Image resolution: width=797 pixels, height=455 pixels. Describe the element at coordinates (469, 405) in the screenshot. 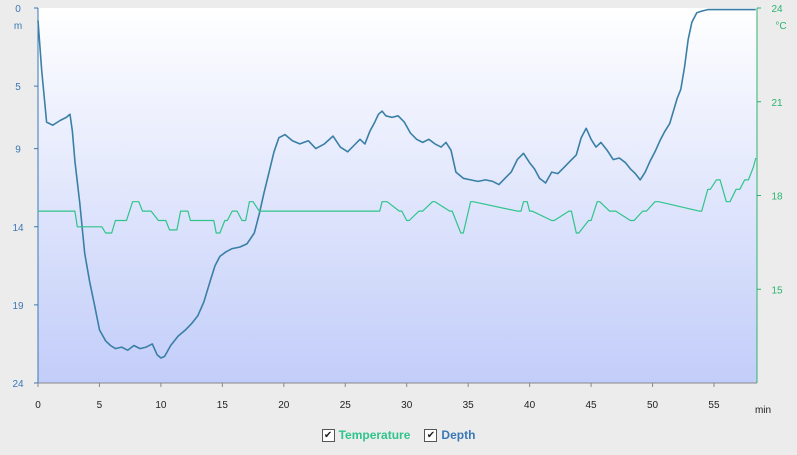

I see `x-tick-label: 35` at that location.